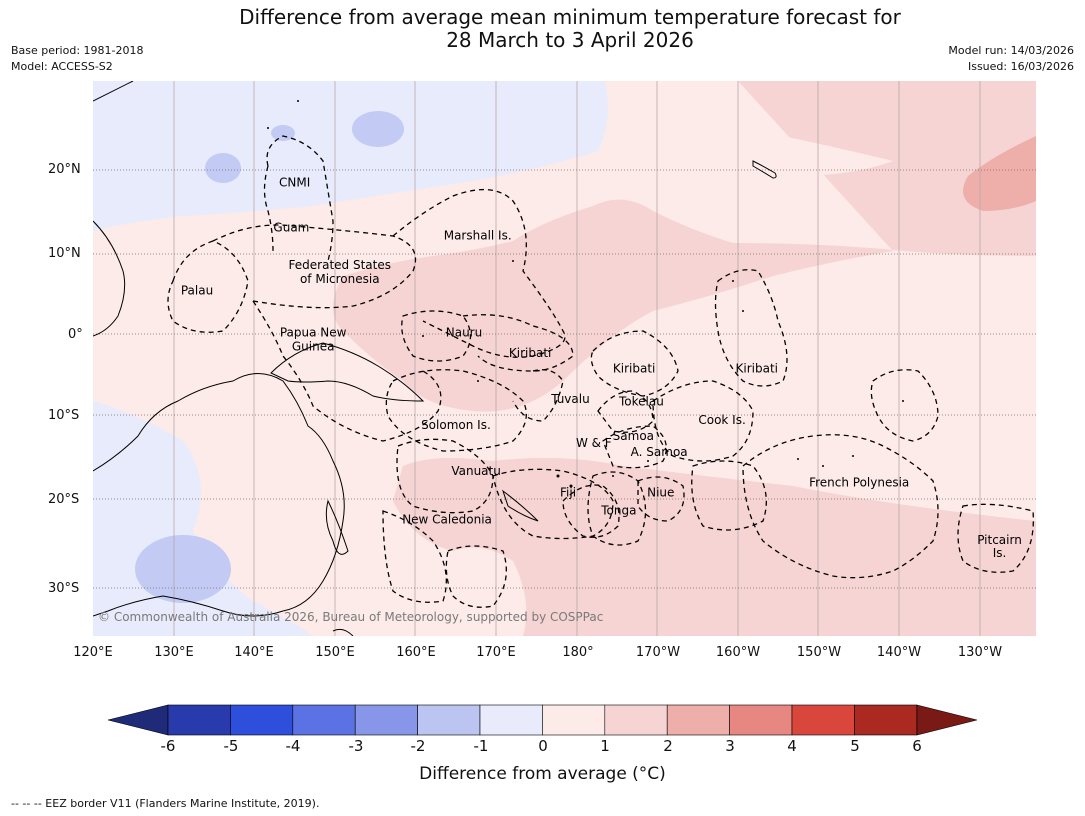  I want to click on place-label: Fiji, so click(568, 492).